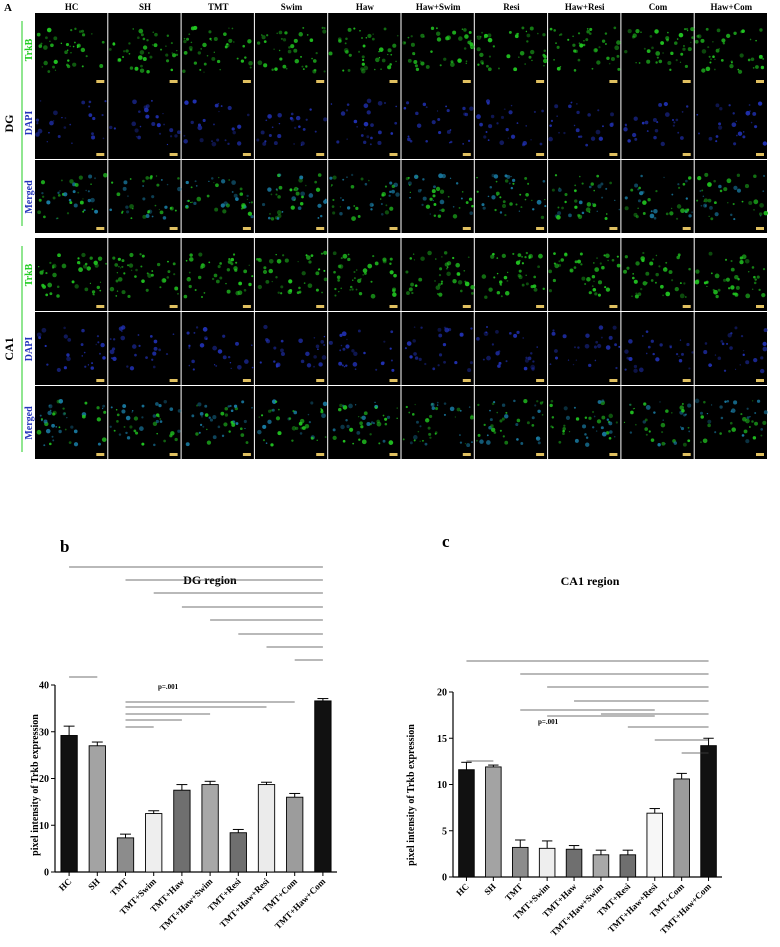 The height and width of the screenshot is (947, 780). I want to click on chart-b-ylabel: pixel intensity of Trkb expression, so click(35, 785).